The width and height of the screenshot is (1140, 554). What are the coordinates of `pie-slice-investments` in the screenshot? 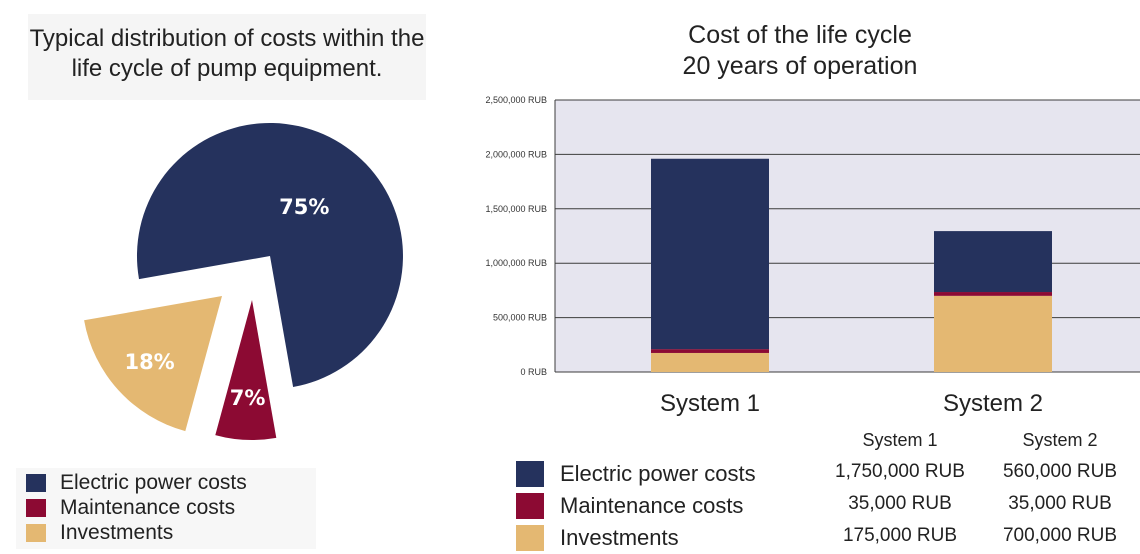 It's located at (153, 364).